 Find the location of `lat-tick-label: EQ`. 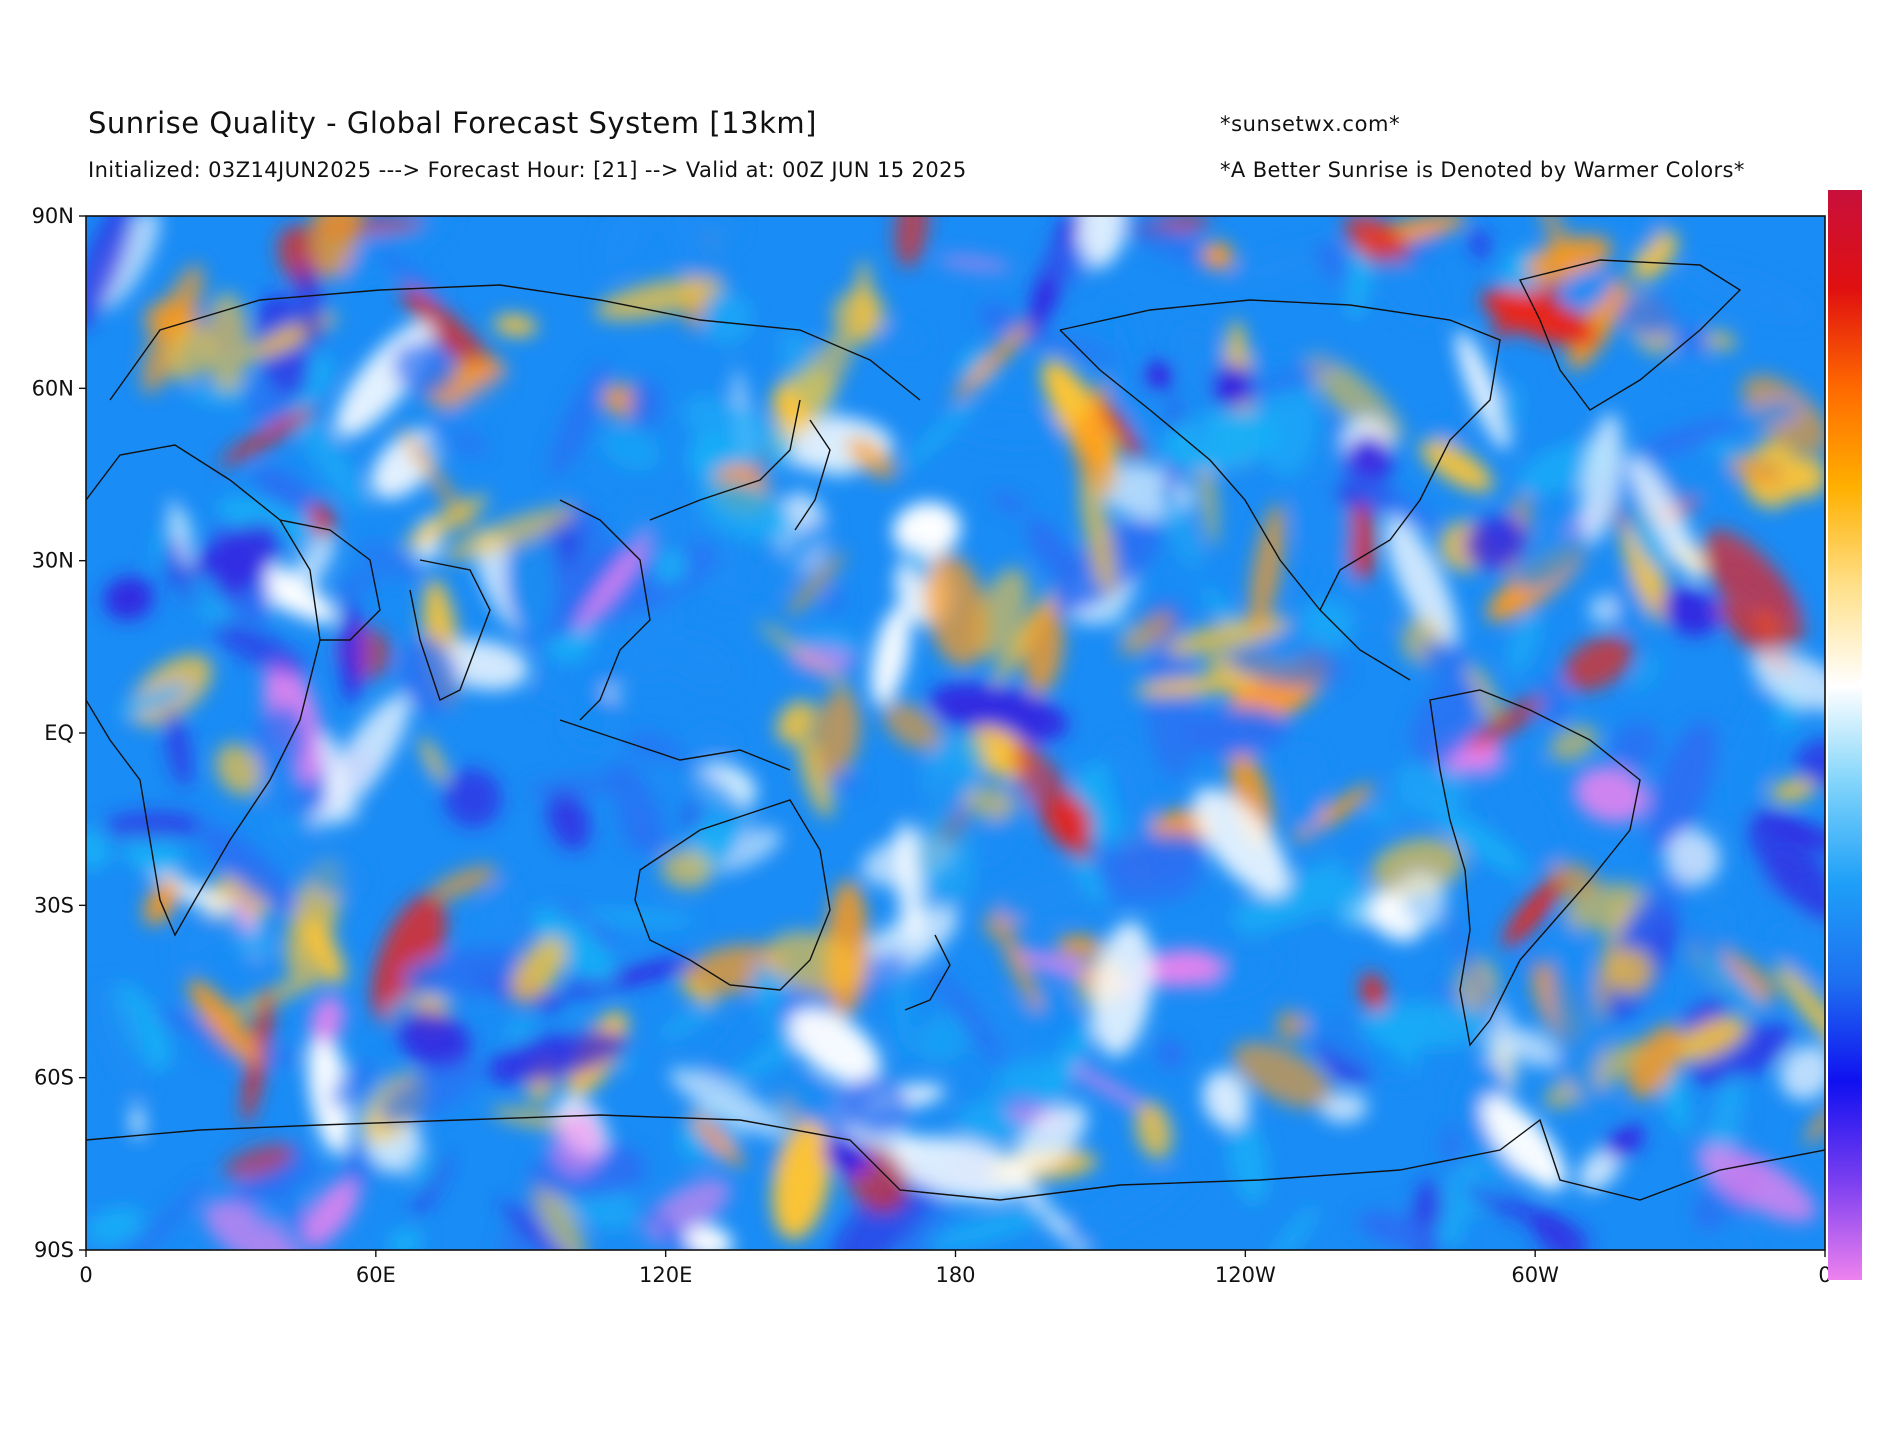

lat-tick-label: EQ is located at coordinates (59, 733).